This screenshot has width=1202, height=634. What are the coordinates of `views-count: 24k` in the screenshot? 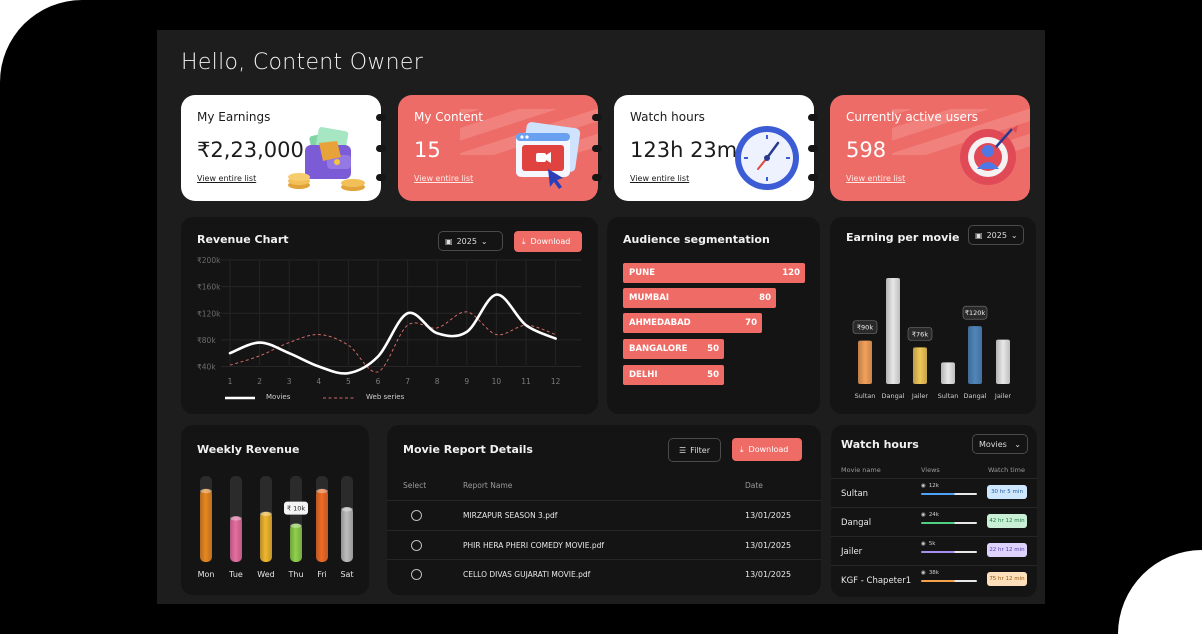 It's located at (933, 515).